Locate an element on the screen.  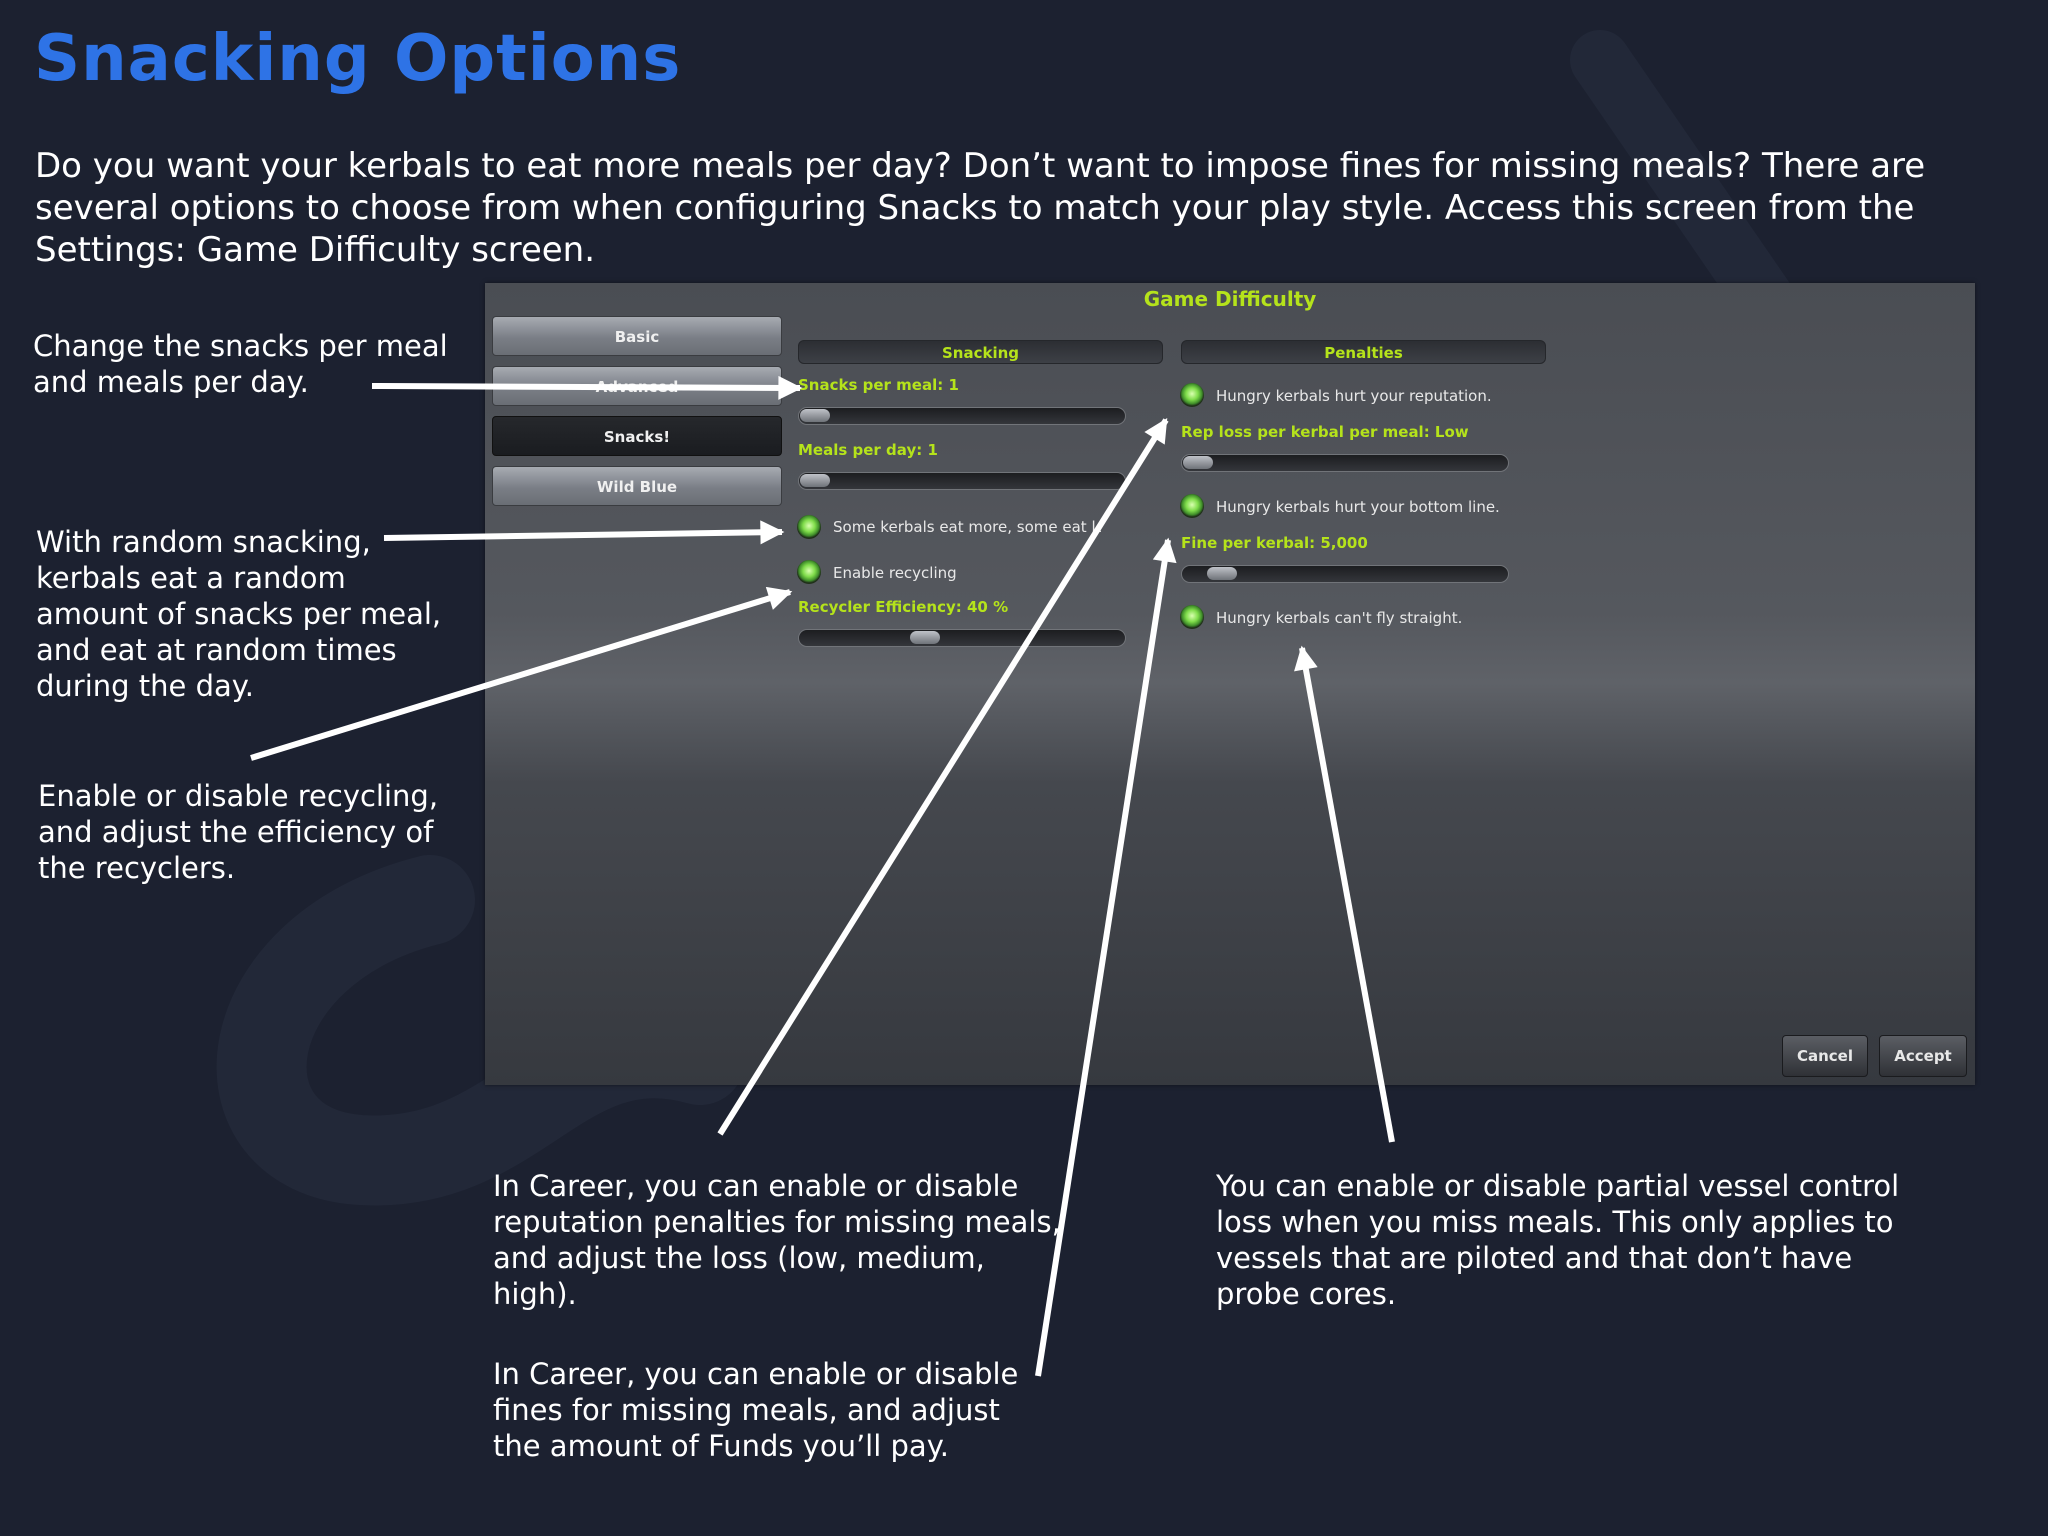
fine-penalty-toggle is located at coordinates (1192, 506).